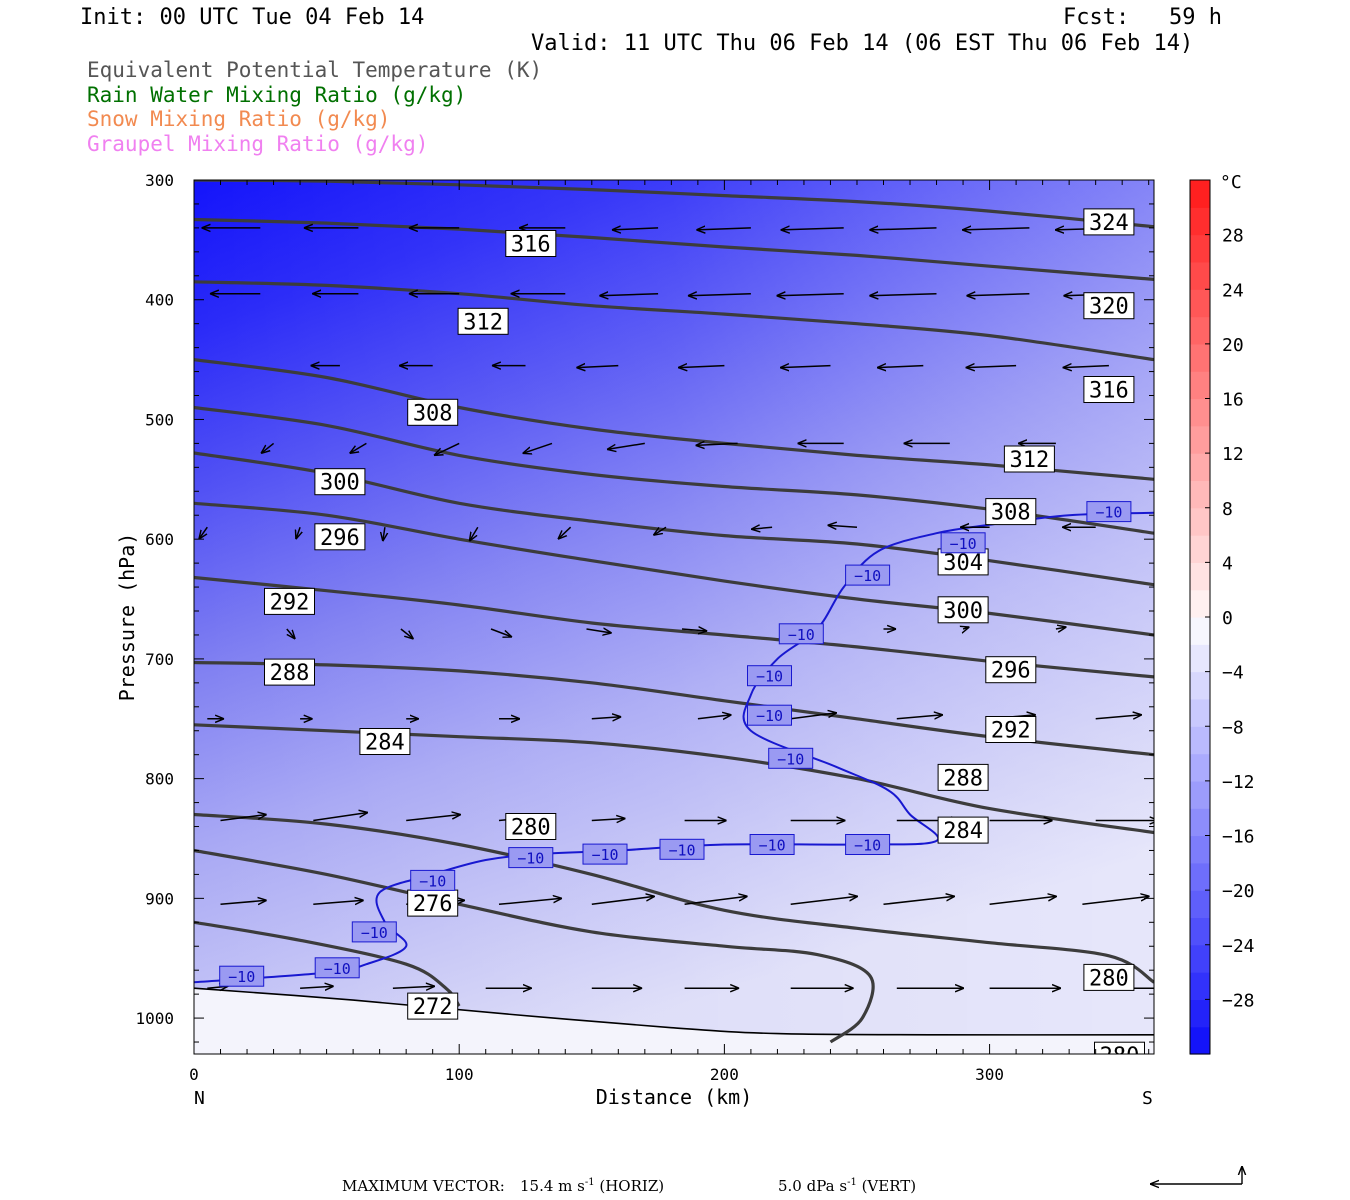 The image size is (1350, 1200). What do you see at coordinates (1233, 290) in the screenshot?
I see `colorbar-tick-label: 24` at bounding box center [1233, 290].